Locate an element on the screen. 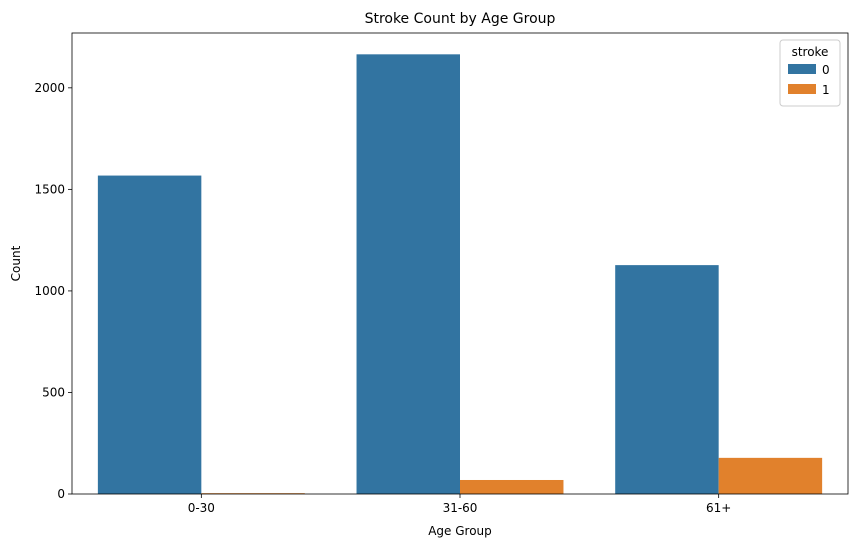  y-tick-label: 1000 is located at coordinates (49, 291).